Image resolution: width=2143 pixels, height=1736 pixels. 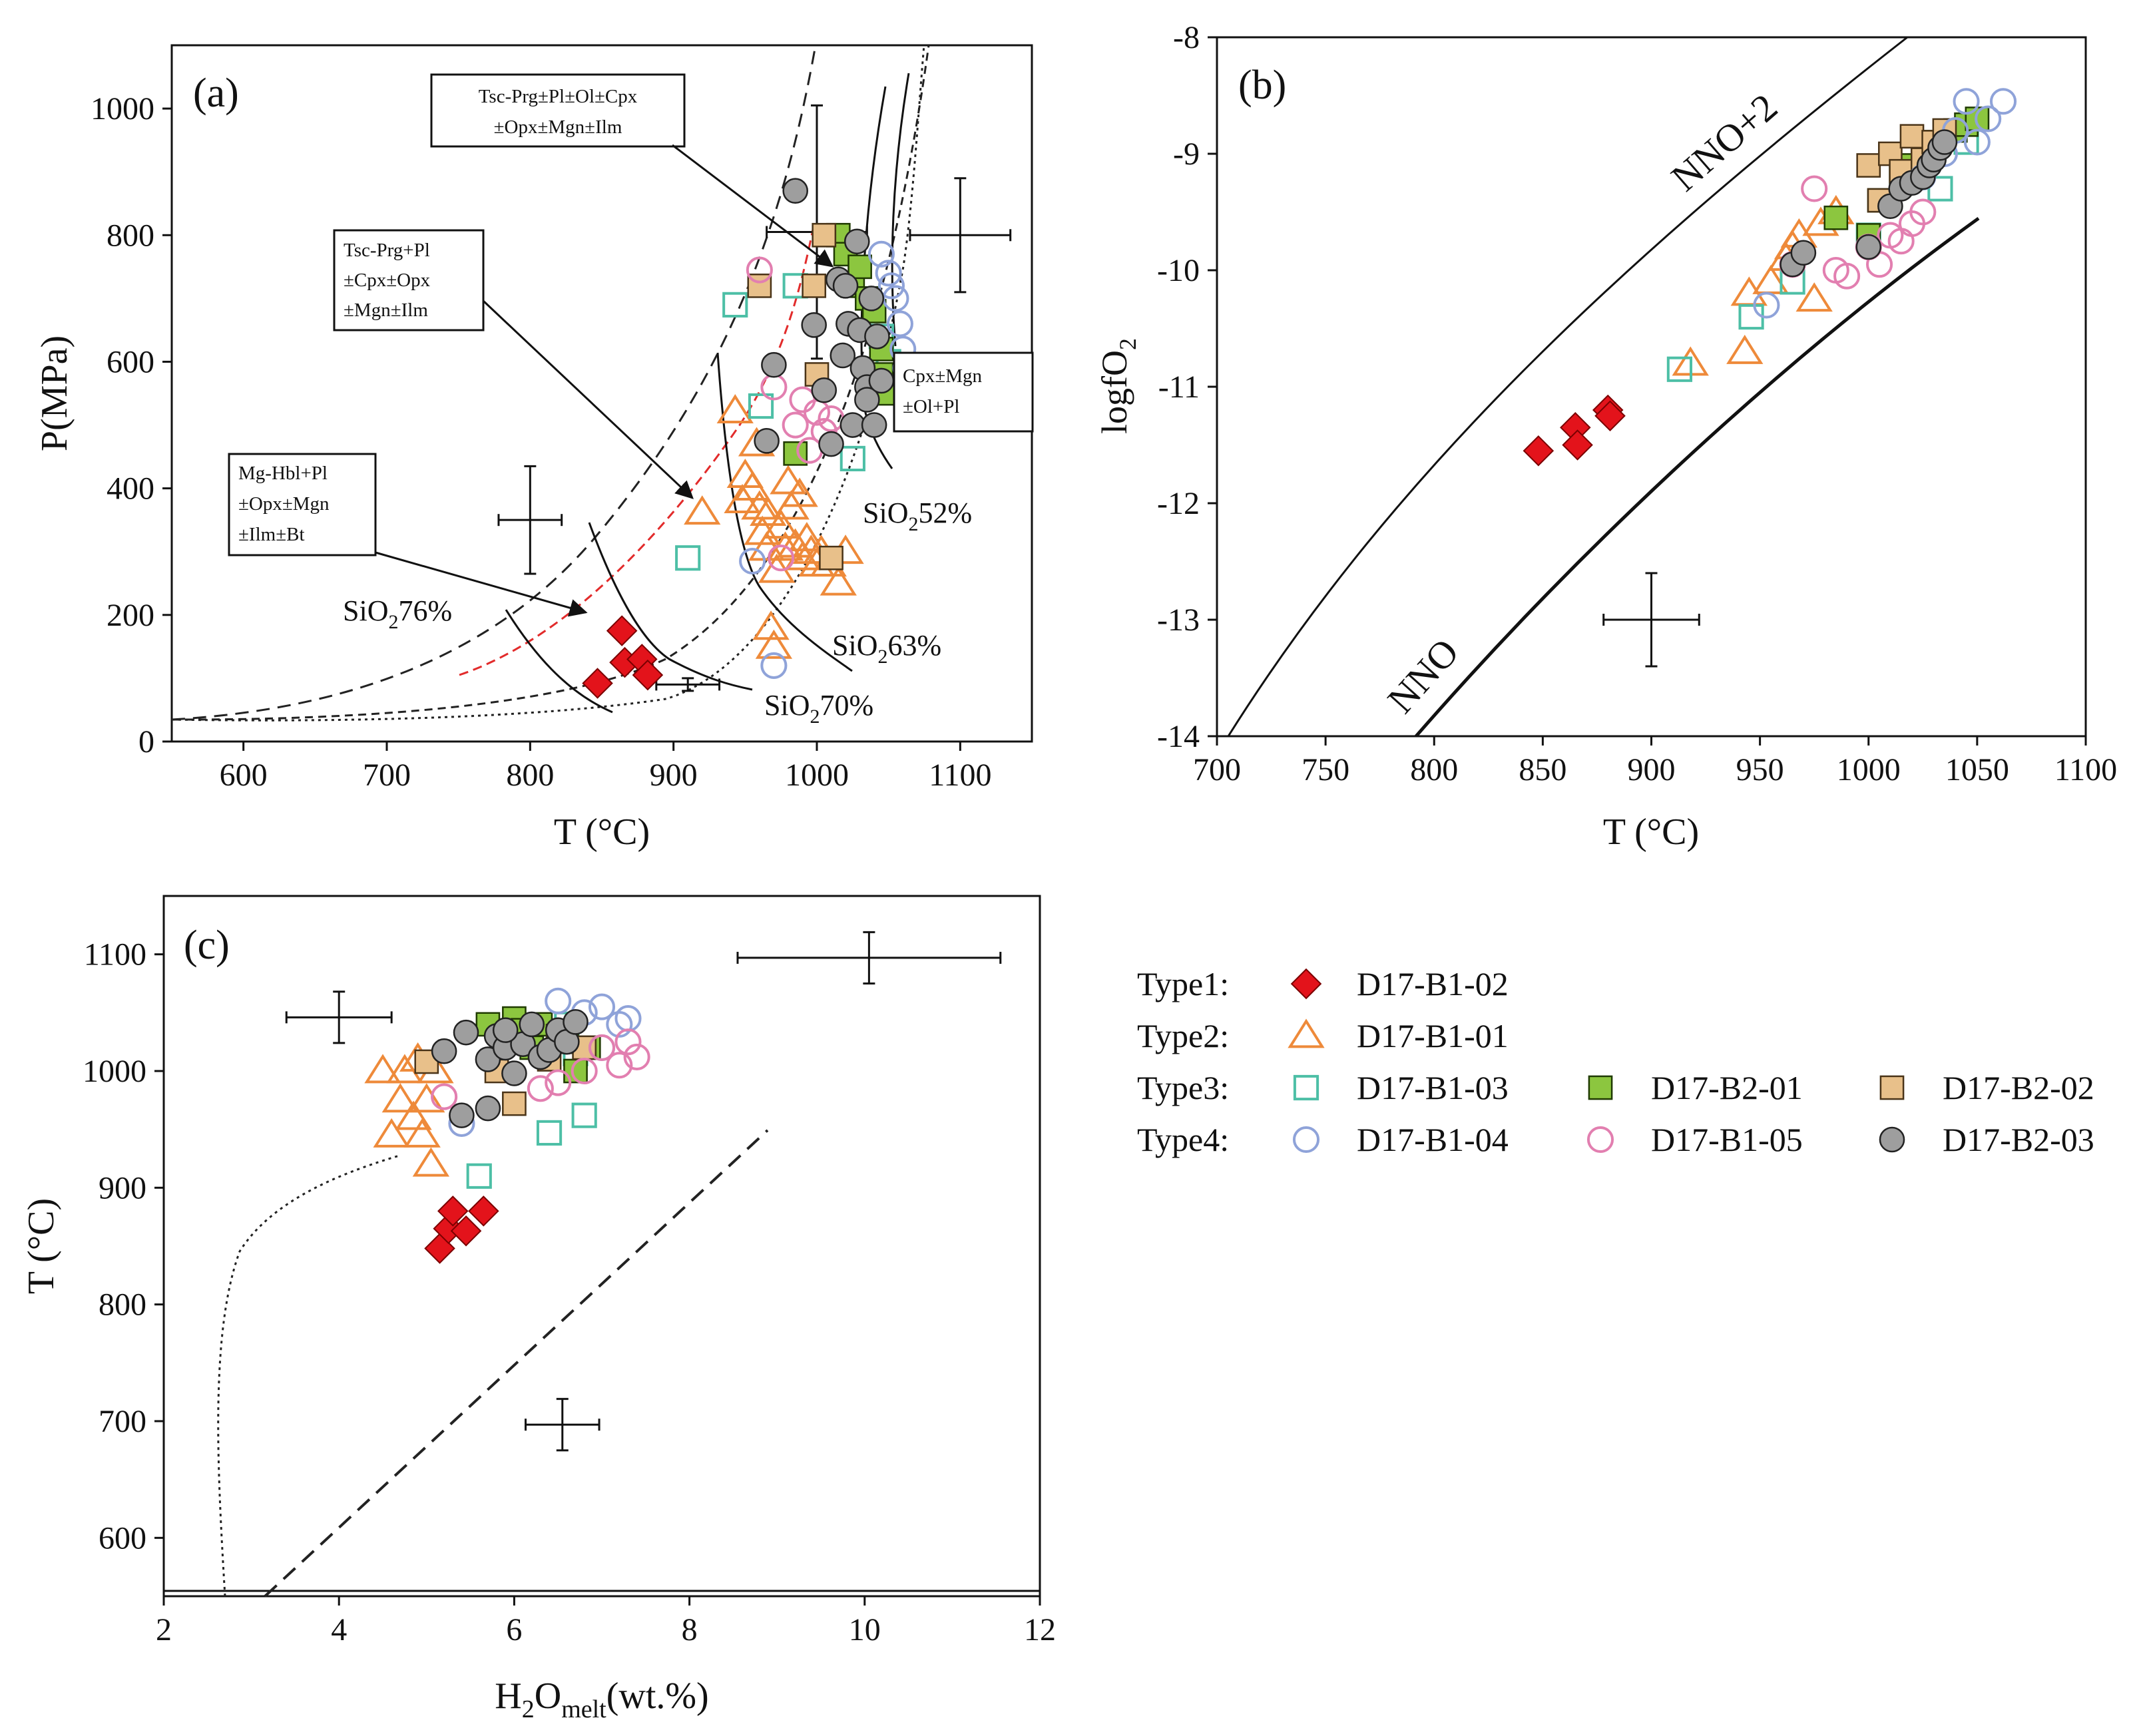 I want to click on y-tick-label: -10, so click(x=1178, y=270).